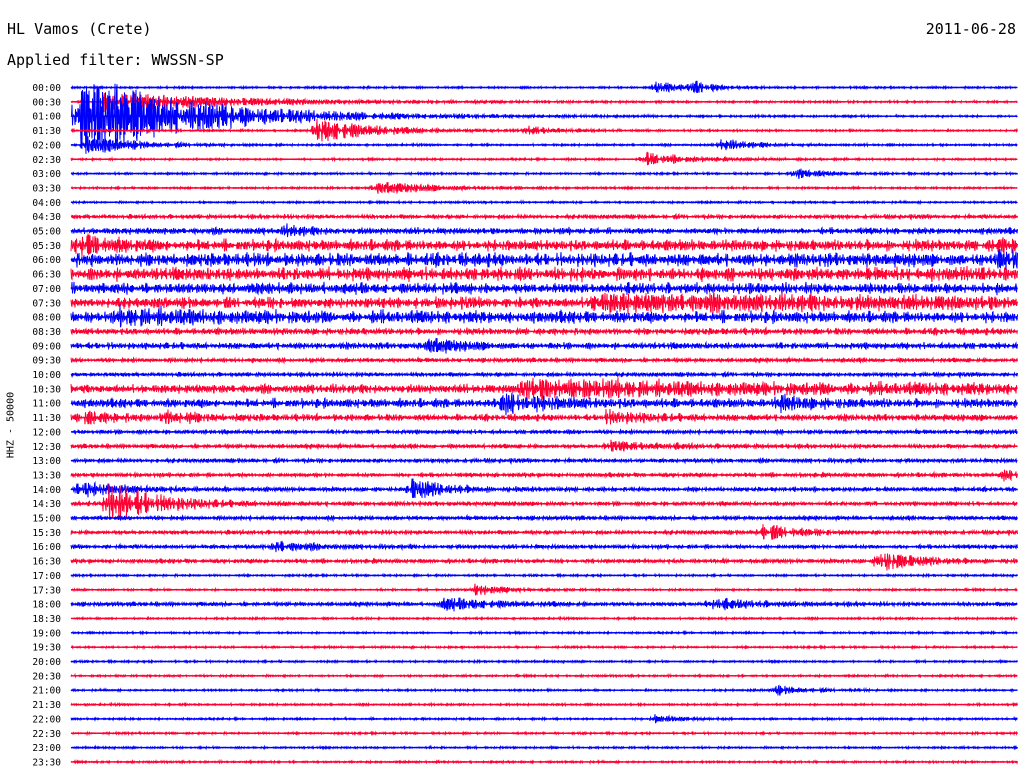 The width and height of the screenshot is (1024, 780). I want to click on row-time-label: 15:30, so click(46, 533).